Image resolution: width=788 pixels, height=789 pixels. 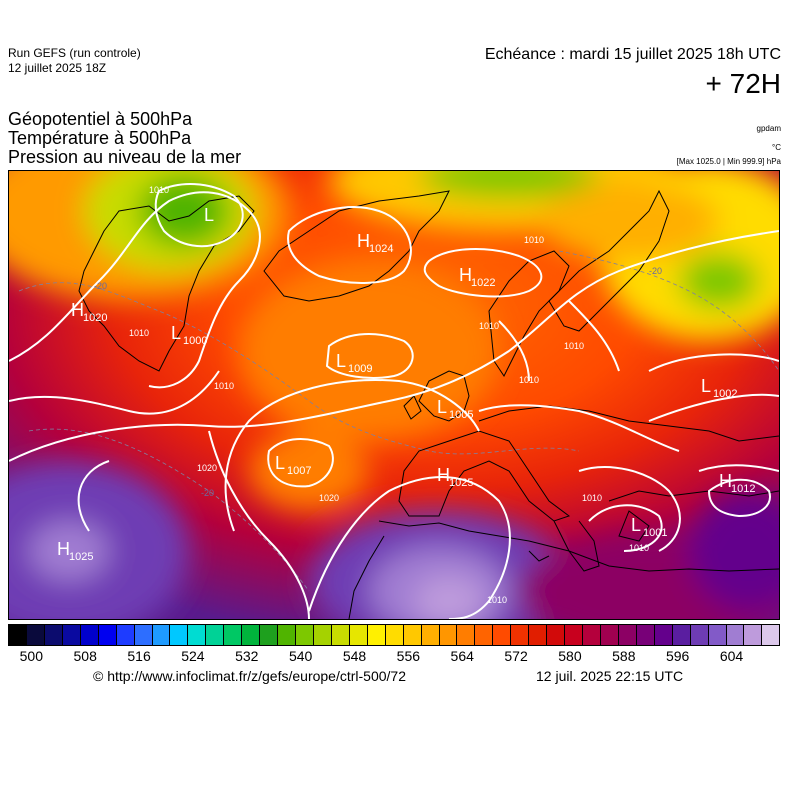 What do you see at coordinates (195, 341) in the screenshot?
I see `pressure-value: 1000` at bounding box center [195, 341].